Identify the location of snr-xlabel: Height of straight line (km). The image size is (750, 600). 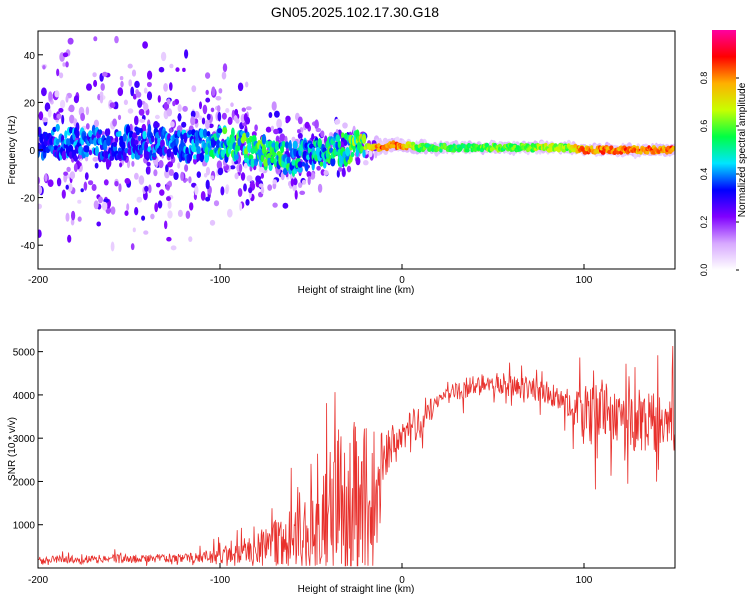
(356, 589).